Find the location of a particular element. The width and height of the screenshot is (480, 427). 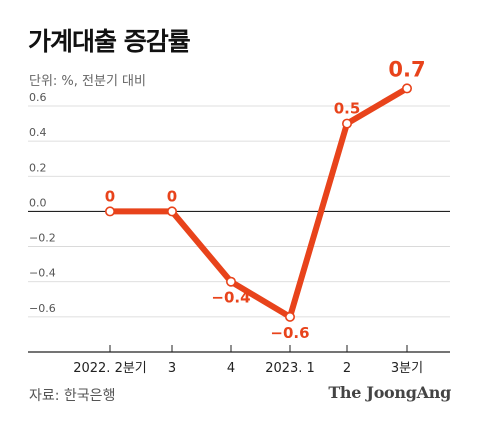

data-label: −0.6 is located at coordinates (289, 333).